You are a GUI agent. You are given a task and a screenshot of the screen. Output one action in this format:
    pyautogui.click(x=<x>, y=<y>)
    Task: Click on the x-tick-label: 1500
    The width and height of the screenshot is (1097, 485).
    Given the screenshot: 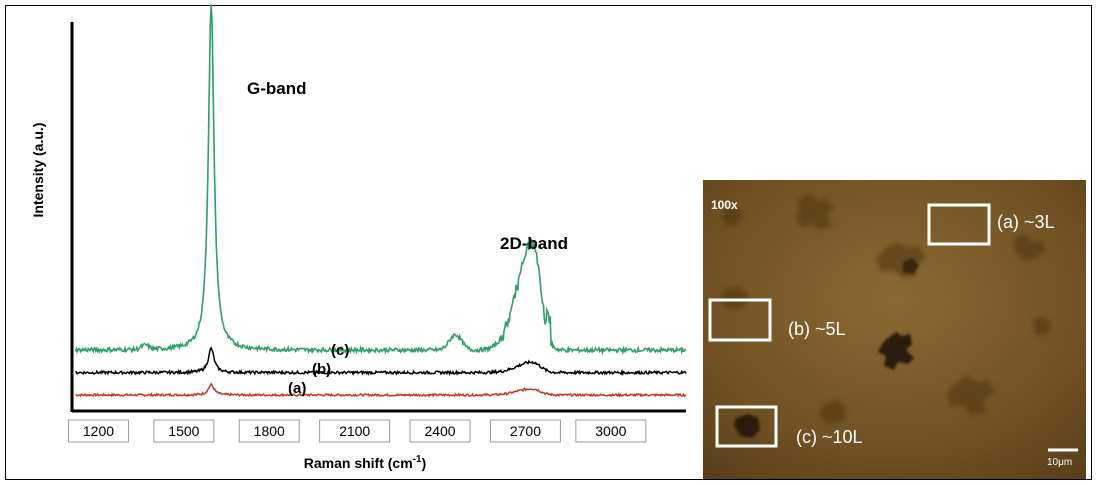 What is the action you would take?
    pyautogui.click(x=183, y=431)
    